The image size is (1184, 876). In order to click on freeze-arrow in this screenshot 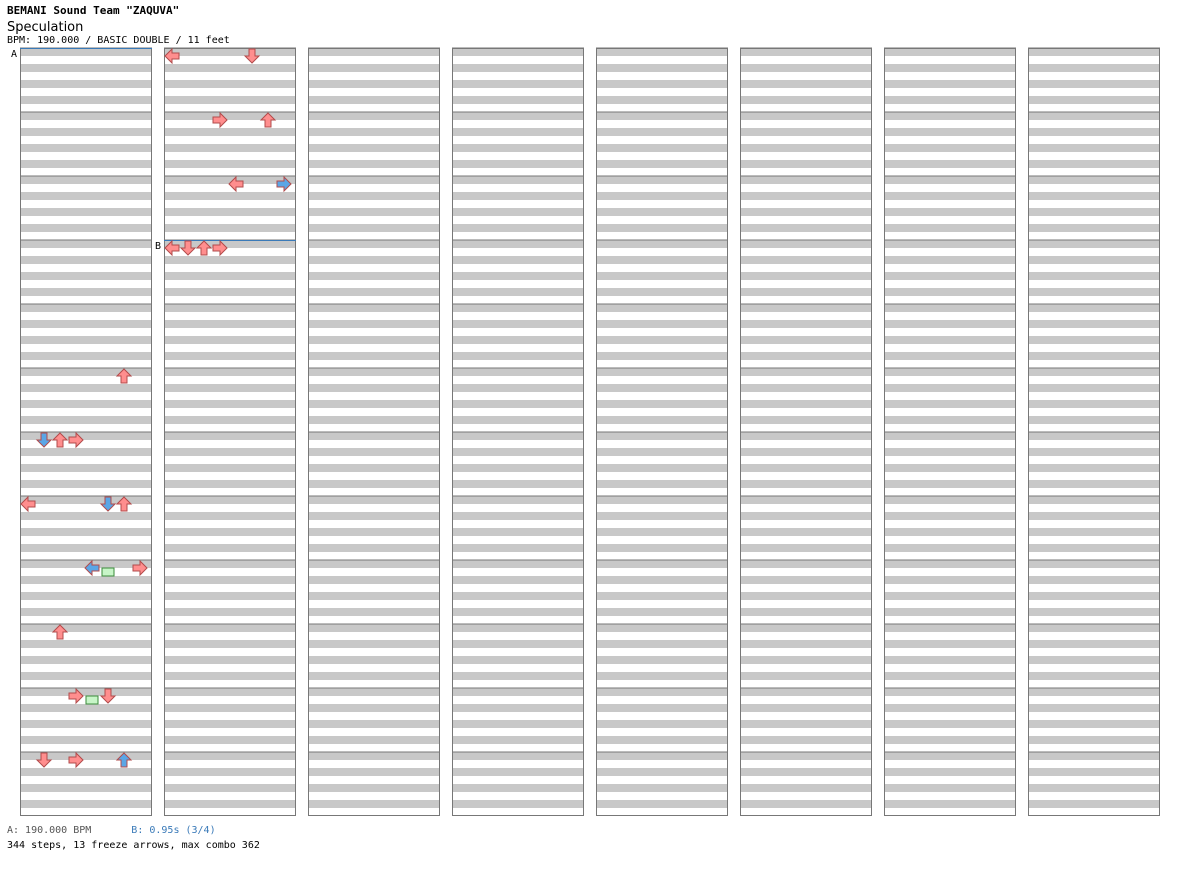, I will do `click(92, 700)`.